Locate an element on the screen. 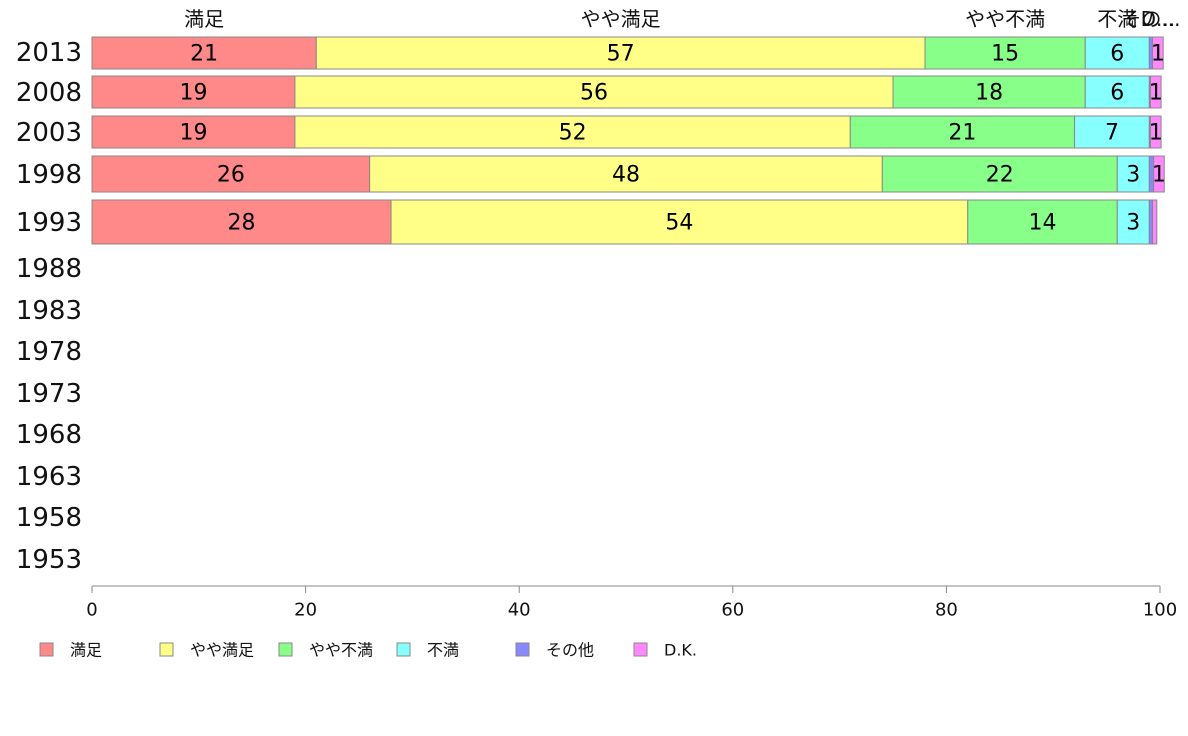  data-label: 28 is located at coordinates (242, 223).